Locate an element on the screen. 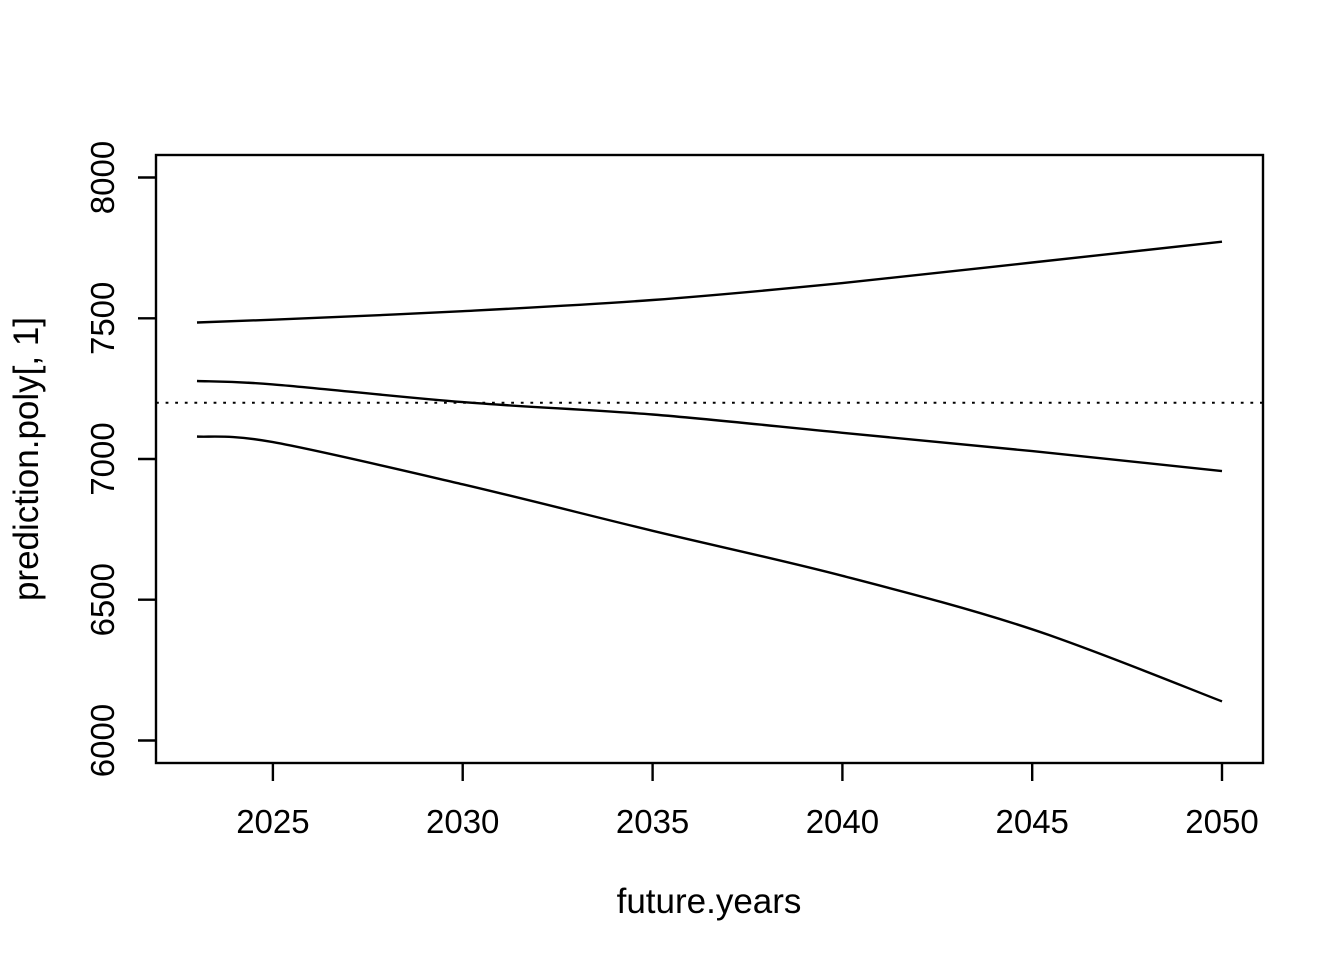 The image size is (1344, 965). fitted-prediction-curve is located at coordinates (709, 426).